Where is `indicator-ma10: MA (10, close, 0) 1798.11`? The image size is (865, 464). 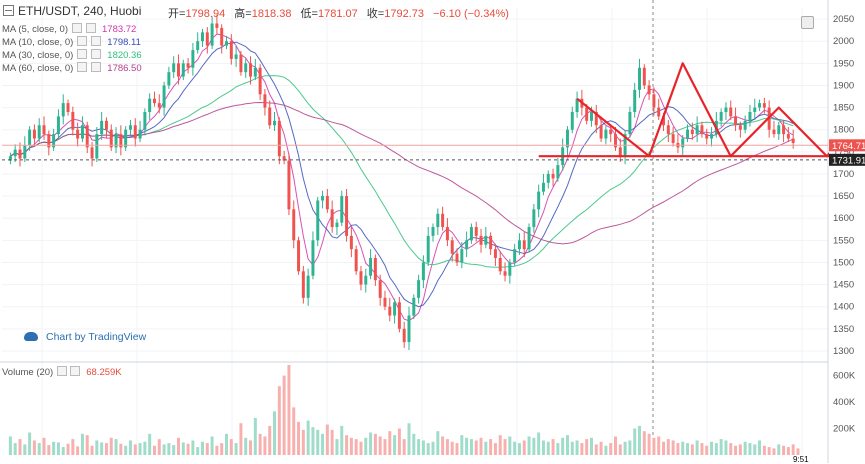
indicator-ma10: MA (10, close, 0) 1798.11 is located at coordinates (71, 42).